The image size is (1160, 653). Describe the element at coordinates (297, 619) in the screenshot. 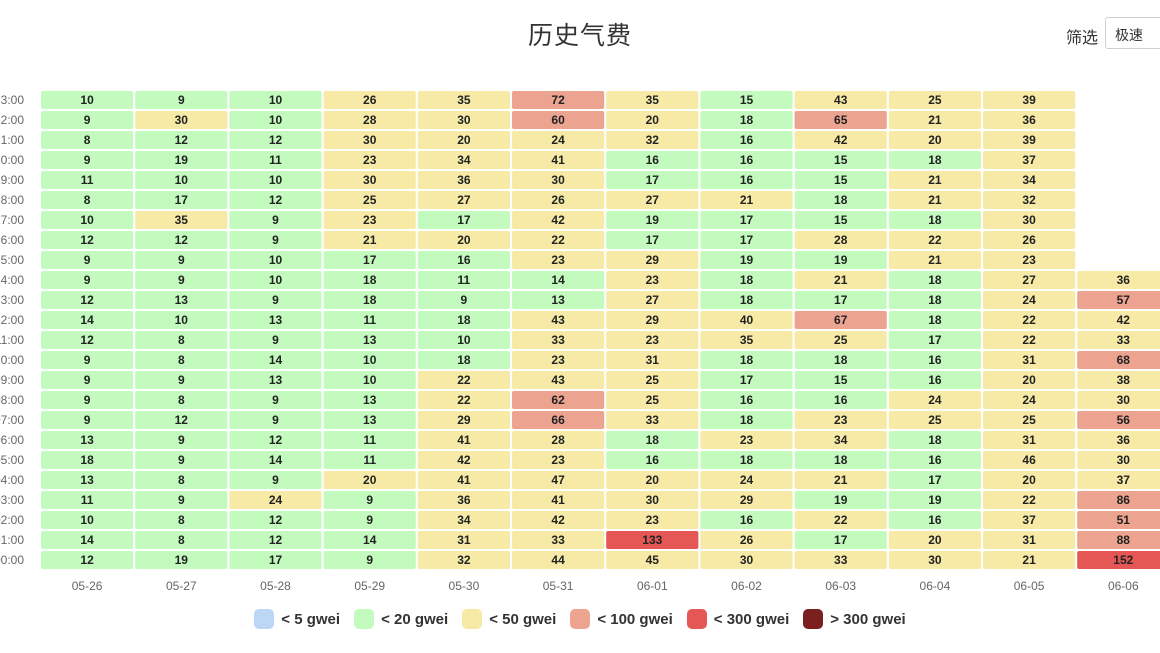

I see `legend-item-lt5: < 5 gwei` at that location.